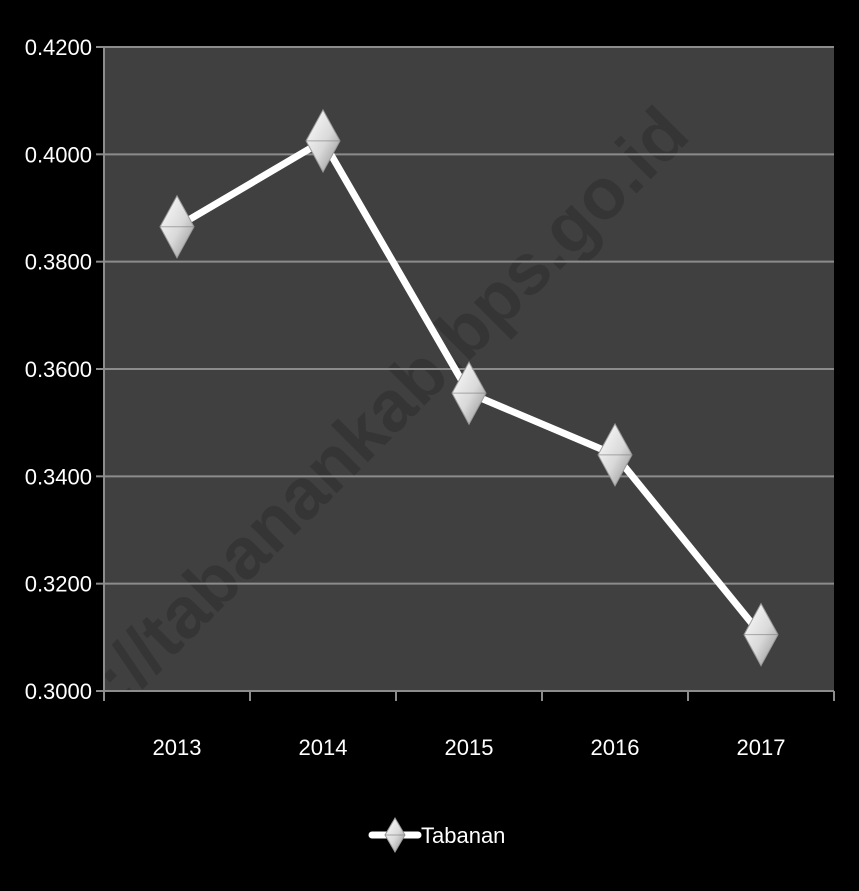  Describe the element at coordinates (58, 262) in the screenshot. I see `y-tick-label: 0.3800` at that location.